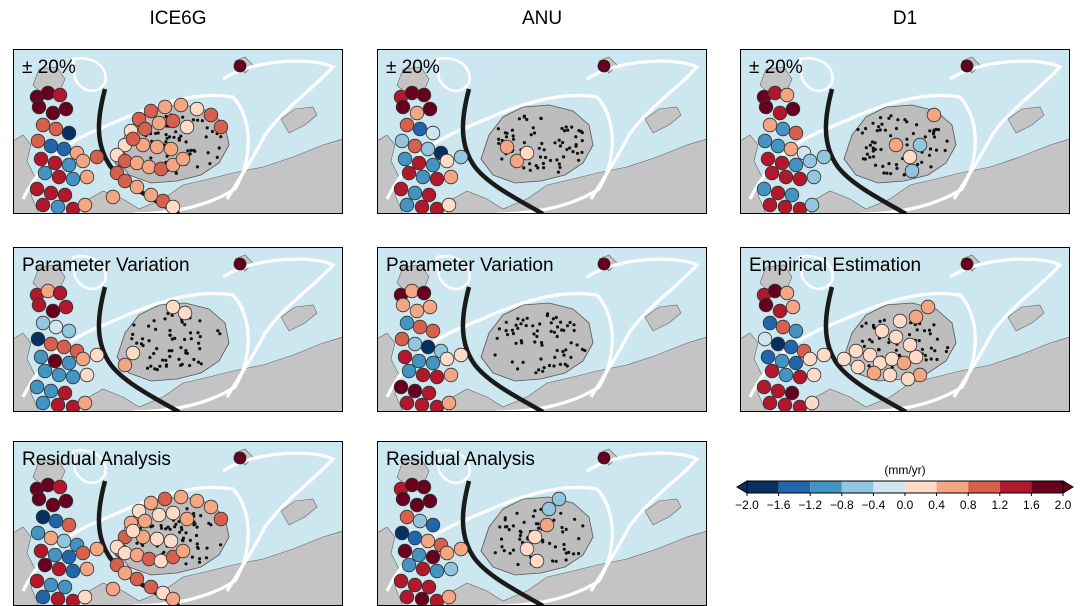 The width and height of the screenshot is (1086, 606). I want to click on panel-label: ± 20%, so click(413, 67).